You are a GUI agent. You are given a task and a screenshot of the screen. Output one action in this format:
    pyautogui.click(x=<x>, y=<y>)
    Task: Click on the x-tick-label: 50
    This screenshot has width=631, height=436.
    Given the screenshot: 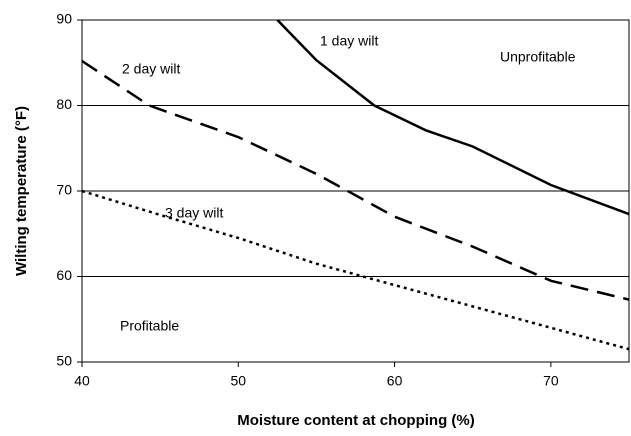 What is the action you would take?
    pyautogui.click(x=238, y=381)
    